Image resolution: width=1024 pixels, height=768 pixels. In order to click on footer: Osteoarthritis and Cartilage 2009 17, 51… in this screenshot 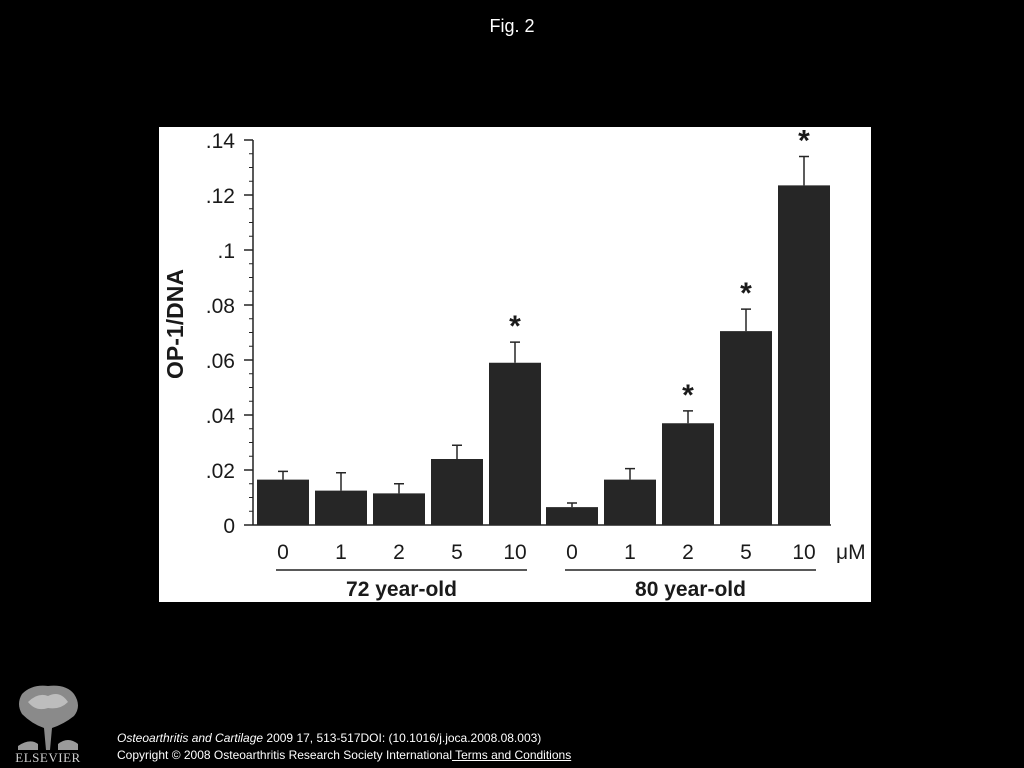, I will do `click(344, 747)`.